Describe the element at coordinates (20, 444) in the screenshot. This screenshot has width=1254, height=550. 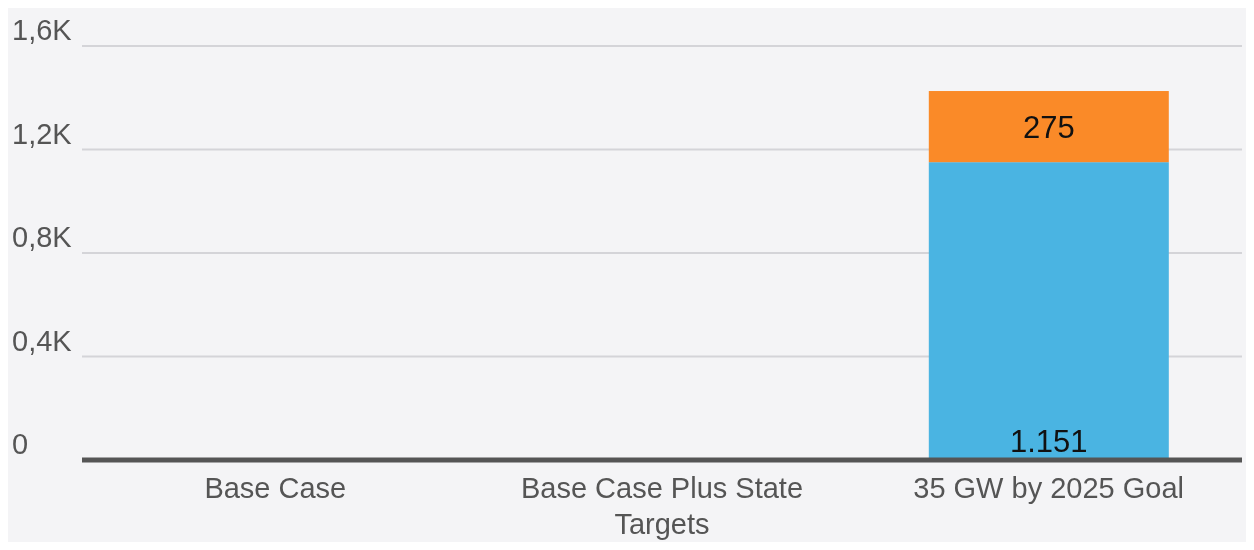
I see `y-tick-label: 0` at that location.